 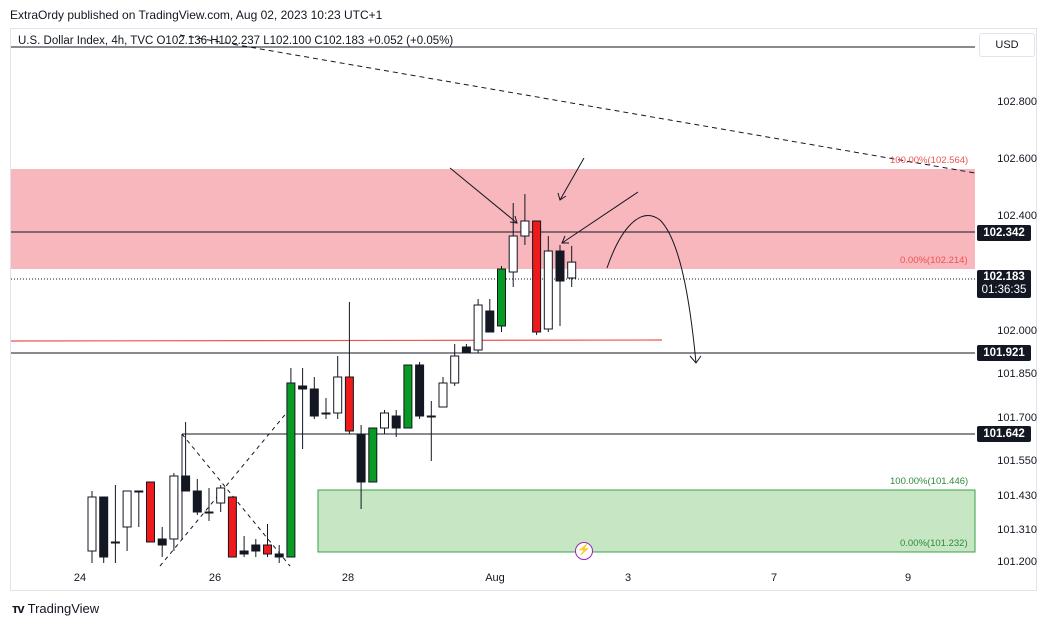 I want to click on tradingview-logo: тv TradingView, so click(x=55, y=608).